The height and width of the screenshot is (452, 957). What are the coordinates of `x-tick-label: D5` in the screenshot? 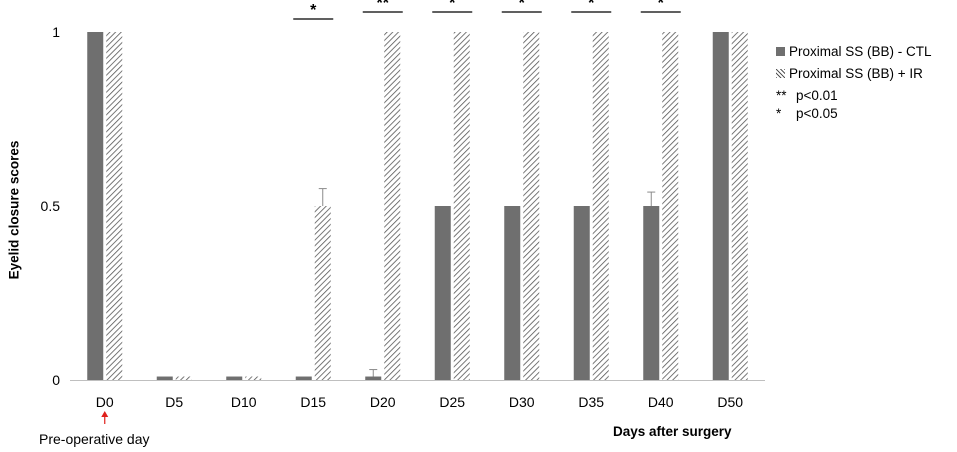 It's located at (174, 402).